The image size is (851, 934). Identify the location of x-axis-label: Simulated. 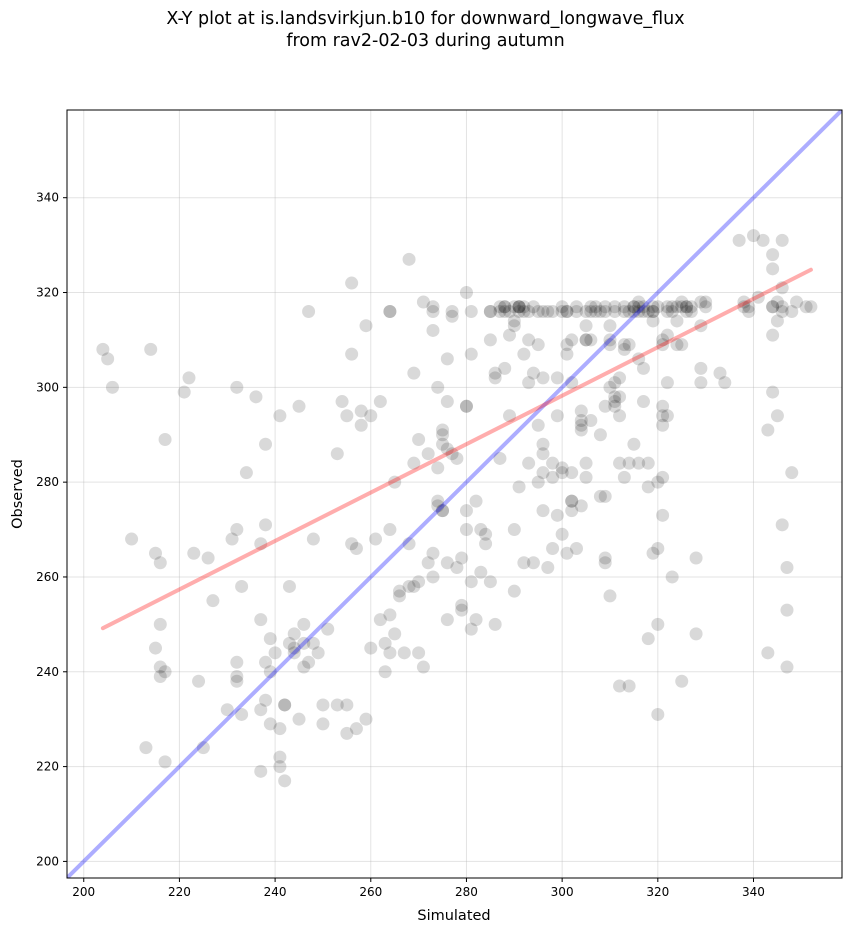
(453, 916).